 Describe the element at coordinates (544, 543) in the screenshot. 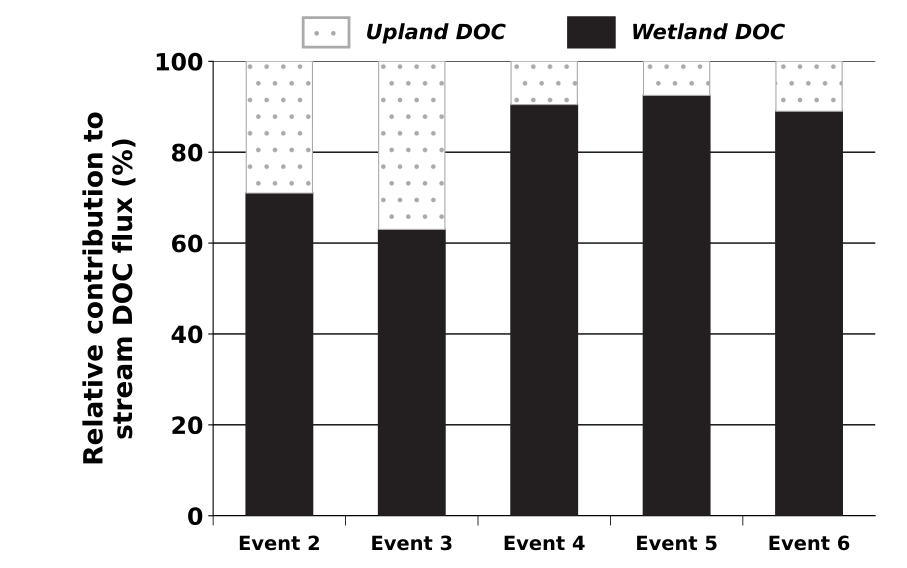

I see `x-tick-label: Event 4` at that location.